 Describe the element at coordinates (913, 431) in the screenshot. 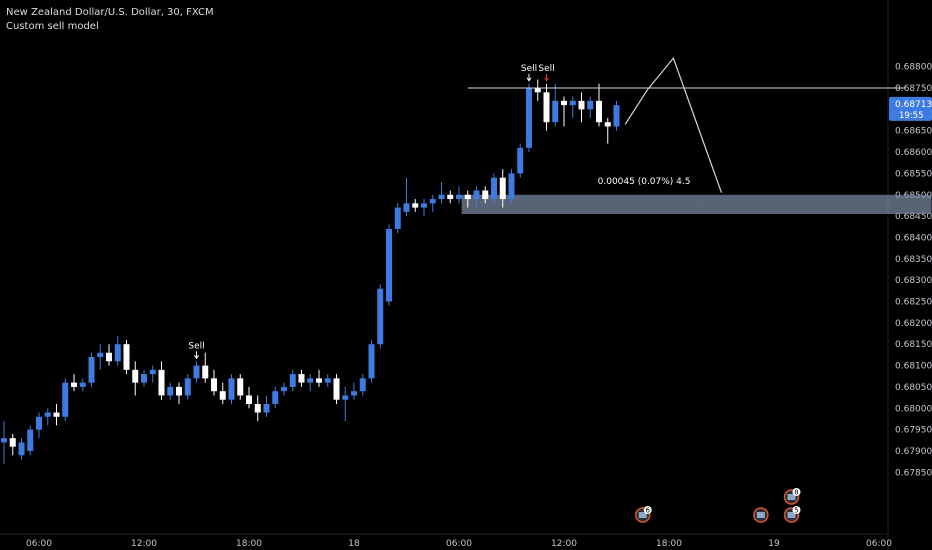

I see `price-tick-label: 0.67950` at that location.